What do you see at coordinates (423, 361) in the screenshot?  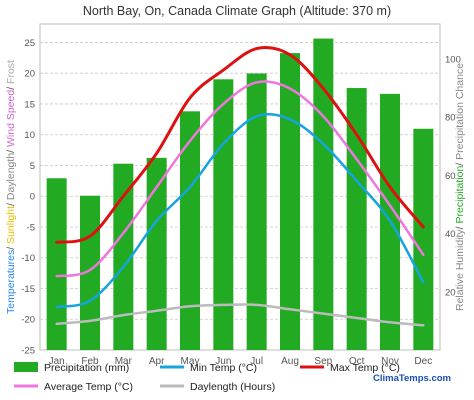 I see `month-tick-label: Dec` at bounding box center [423, 361].